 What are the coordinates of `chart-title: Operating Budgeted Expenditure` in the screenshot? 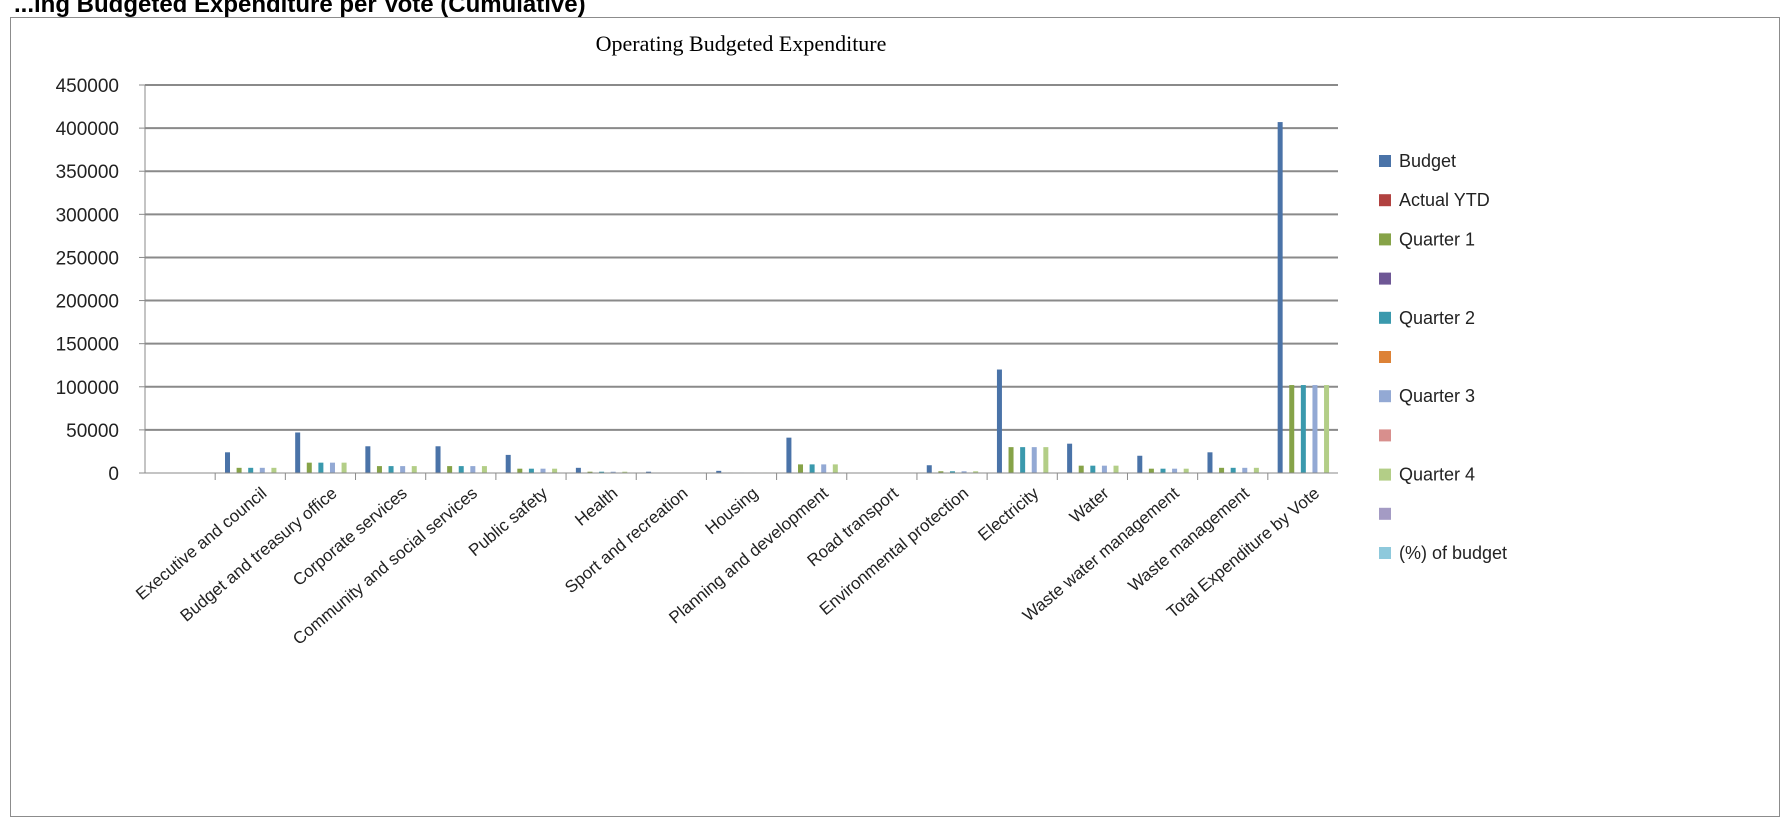 It's located at (741, 43).